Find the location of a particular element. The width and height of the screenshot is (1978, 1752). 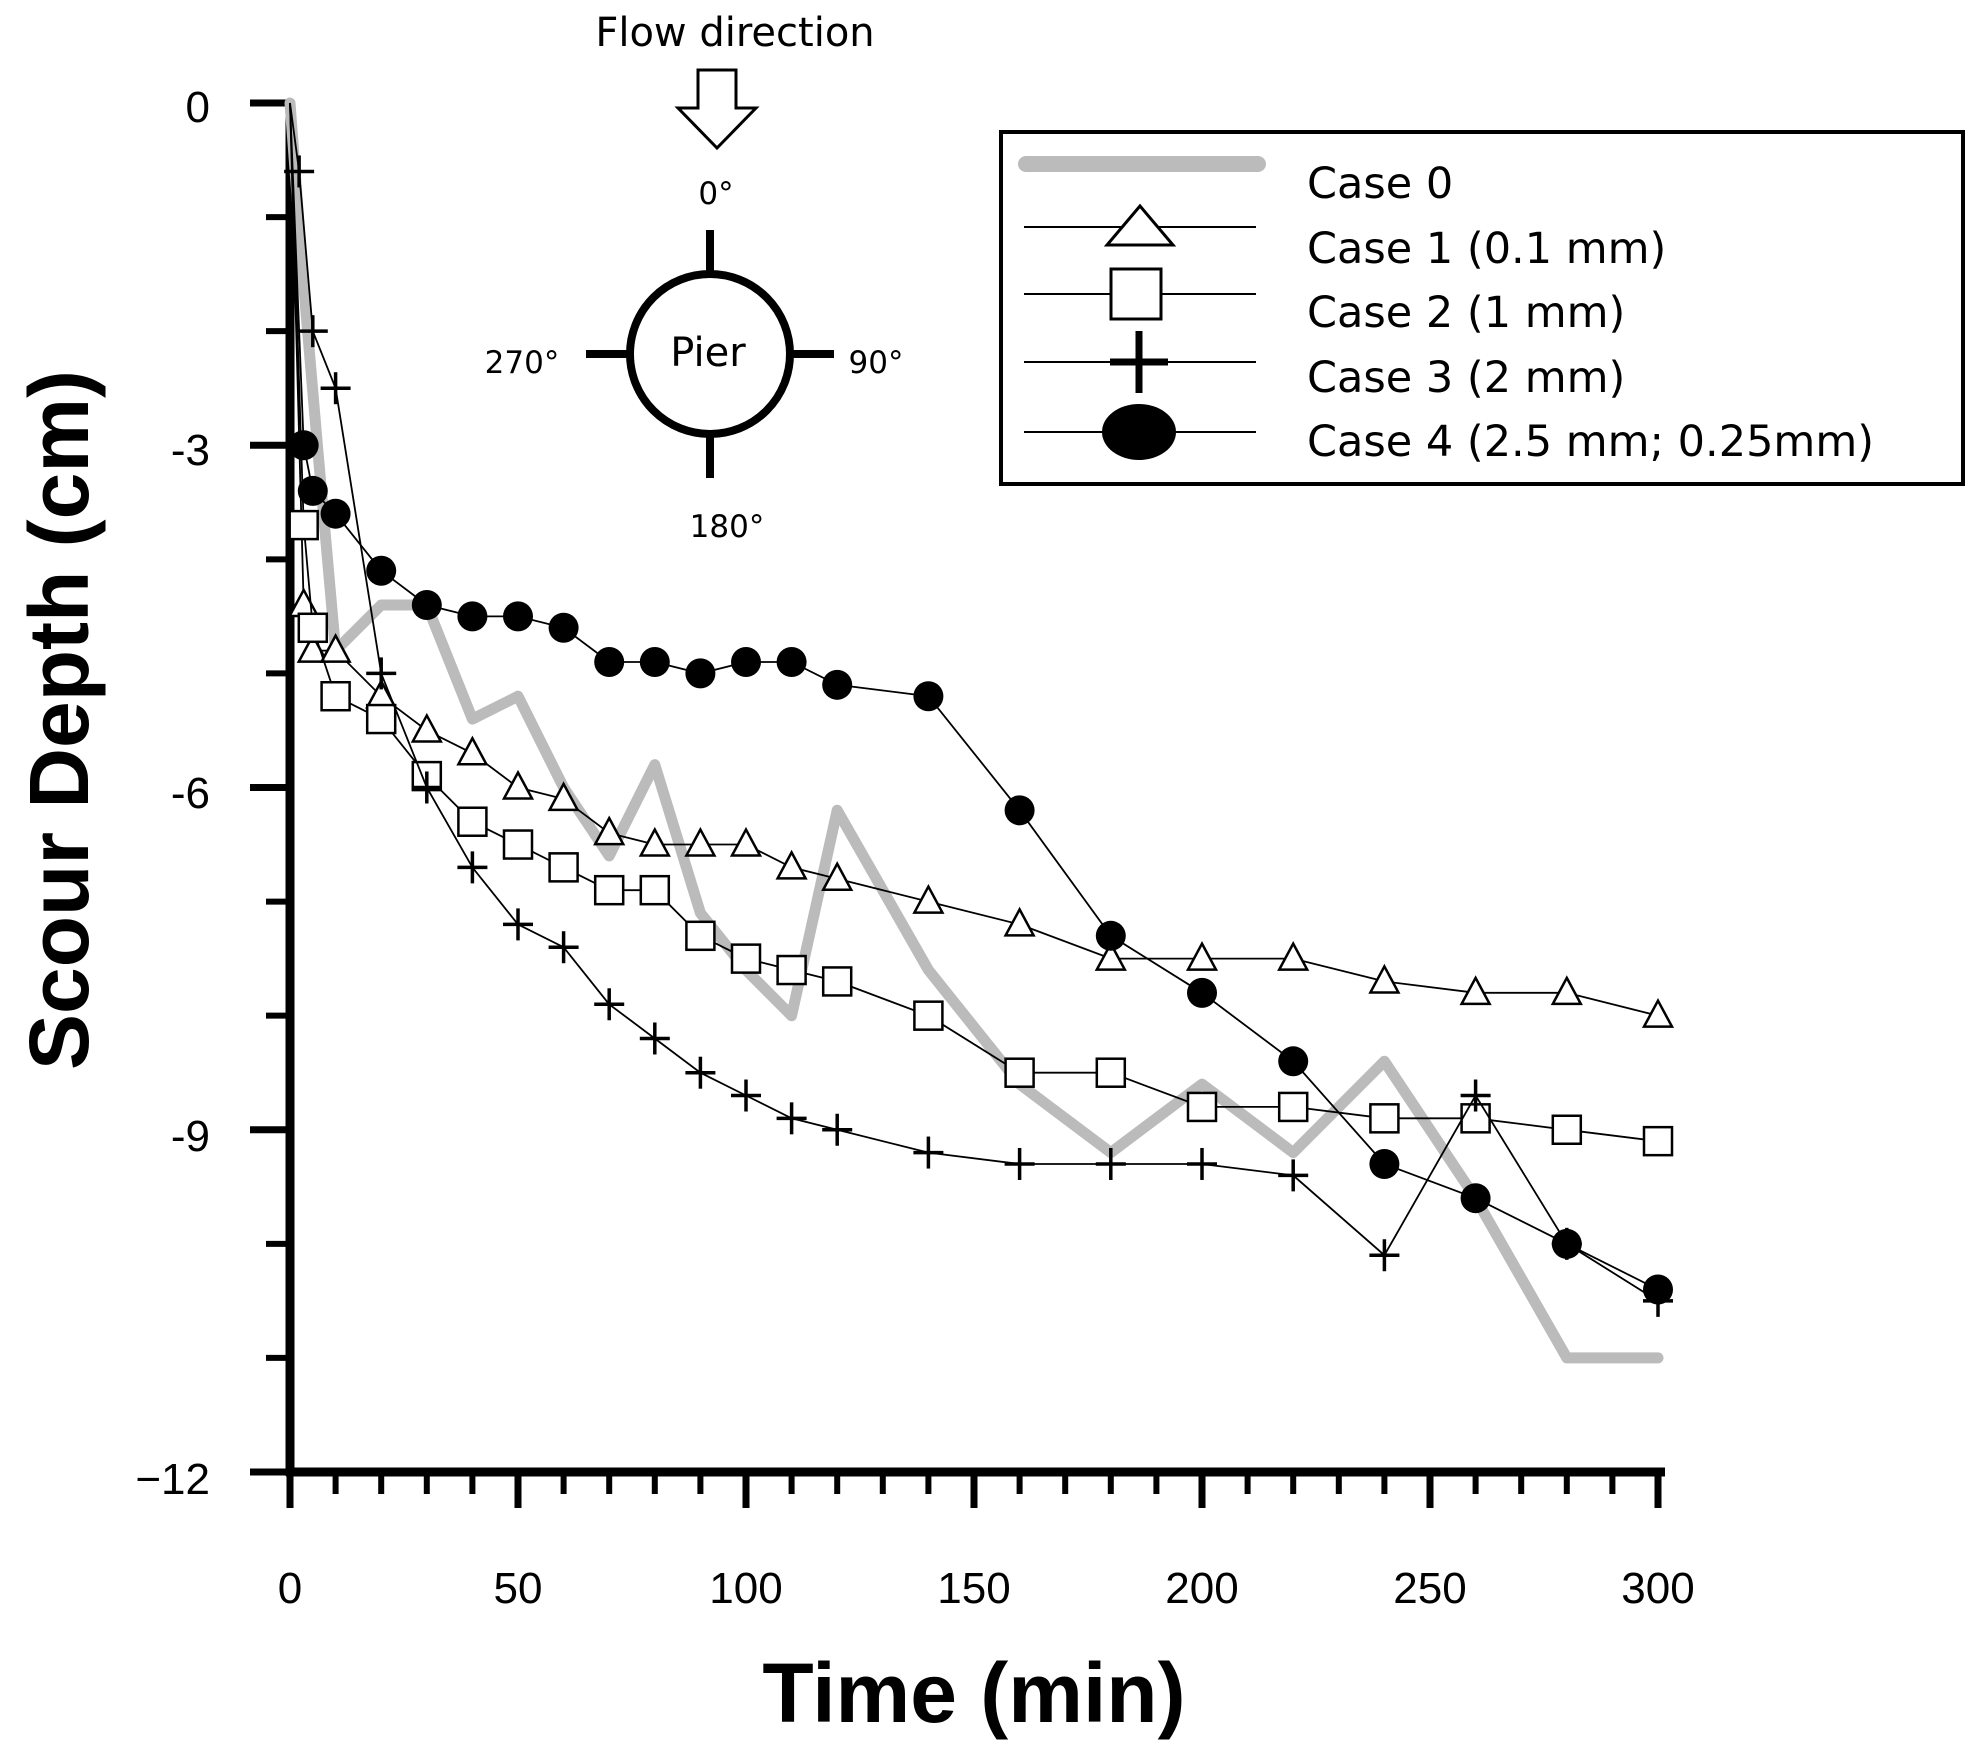

y-tick-labels: 0 -3 -6 -9 −12 is located at coordinates (172, 793).